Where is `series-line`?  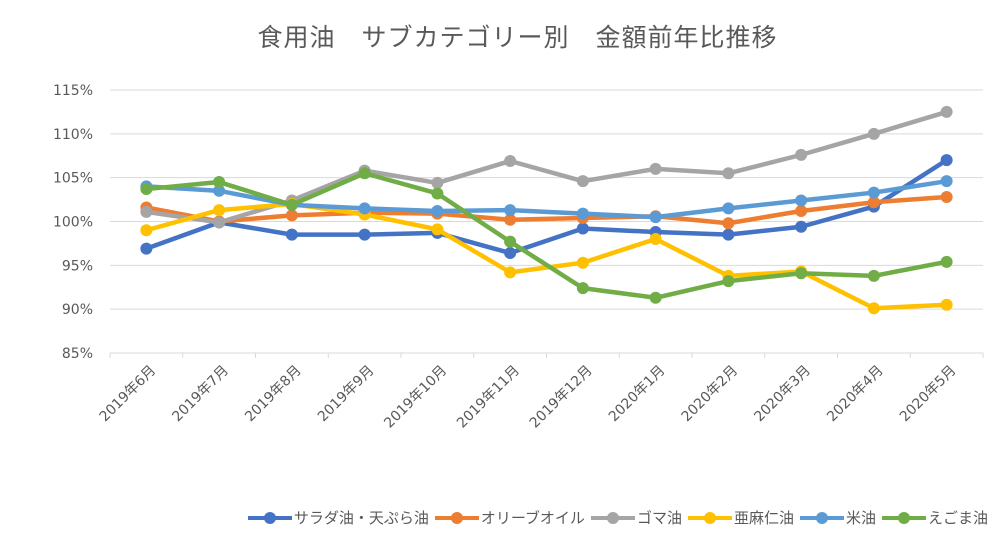
series-line is located at coordinates (546, 210).